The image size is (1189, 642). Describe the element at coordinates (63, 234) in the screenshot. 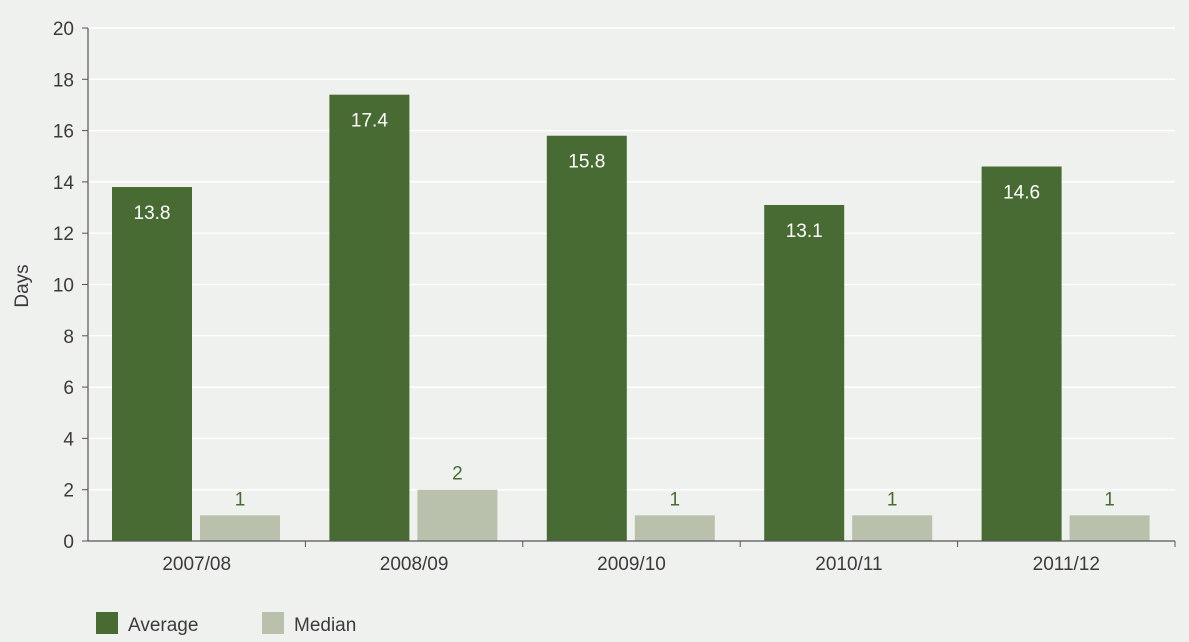

I see `y-tick-label: 12` at that location.